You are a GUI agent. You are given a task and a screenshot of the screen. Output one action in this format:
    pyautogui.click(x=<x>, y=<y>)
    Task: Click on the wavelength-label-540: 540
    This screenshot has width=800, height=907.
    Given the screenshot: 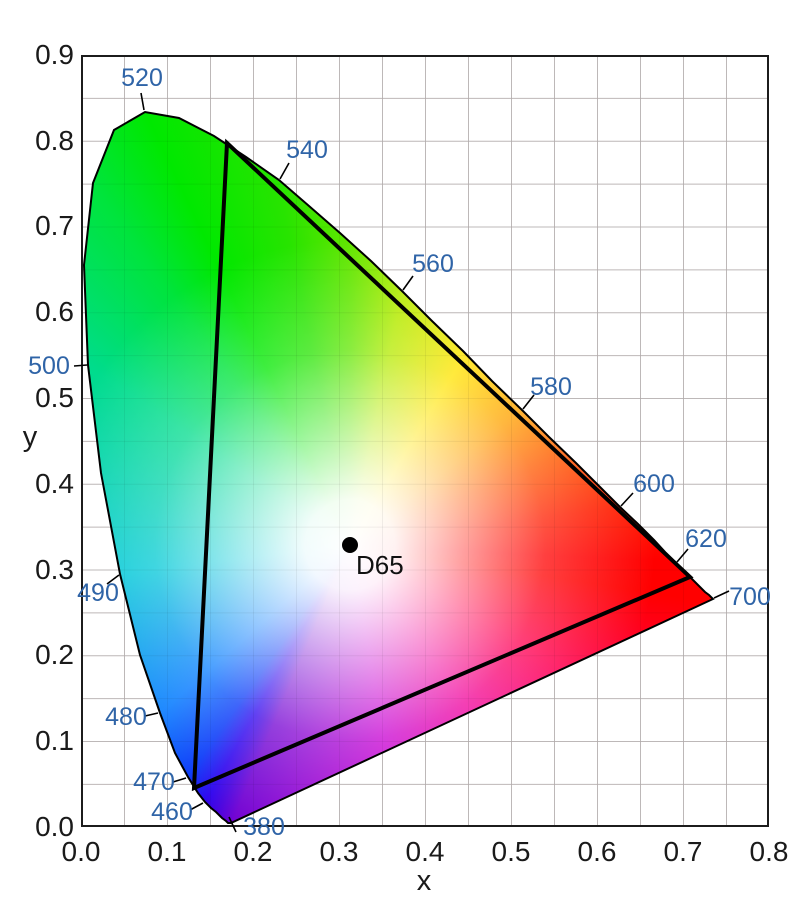 What is the action you would take?
    pyautogui.click(x=307, y=150)
    